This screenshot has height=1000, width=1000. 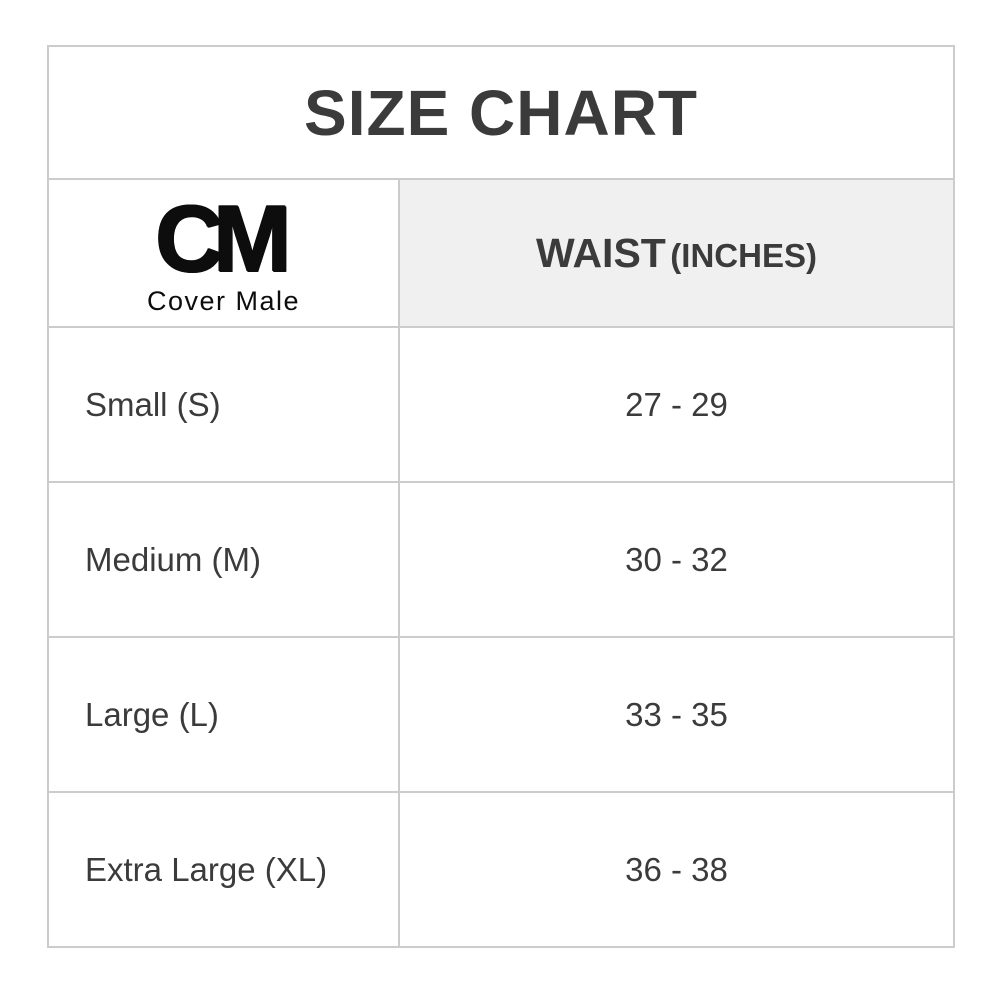 I want to click on page-title: SIZE CHART, so click(x=501, y=112).